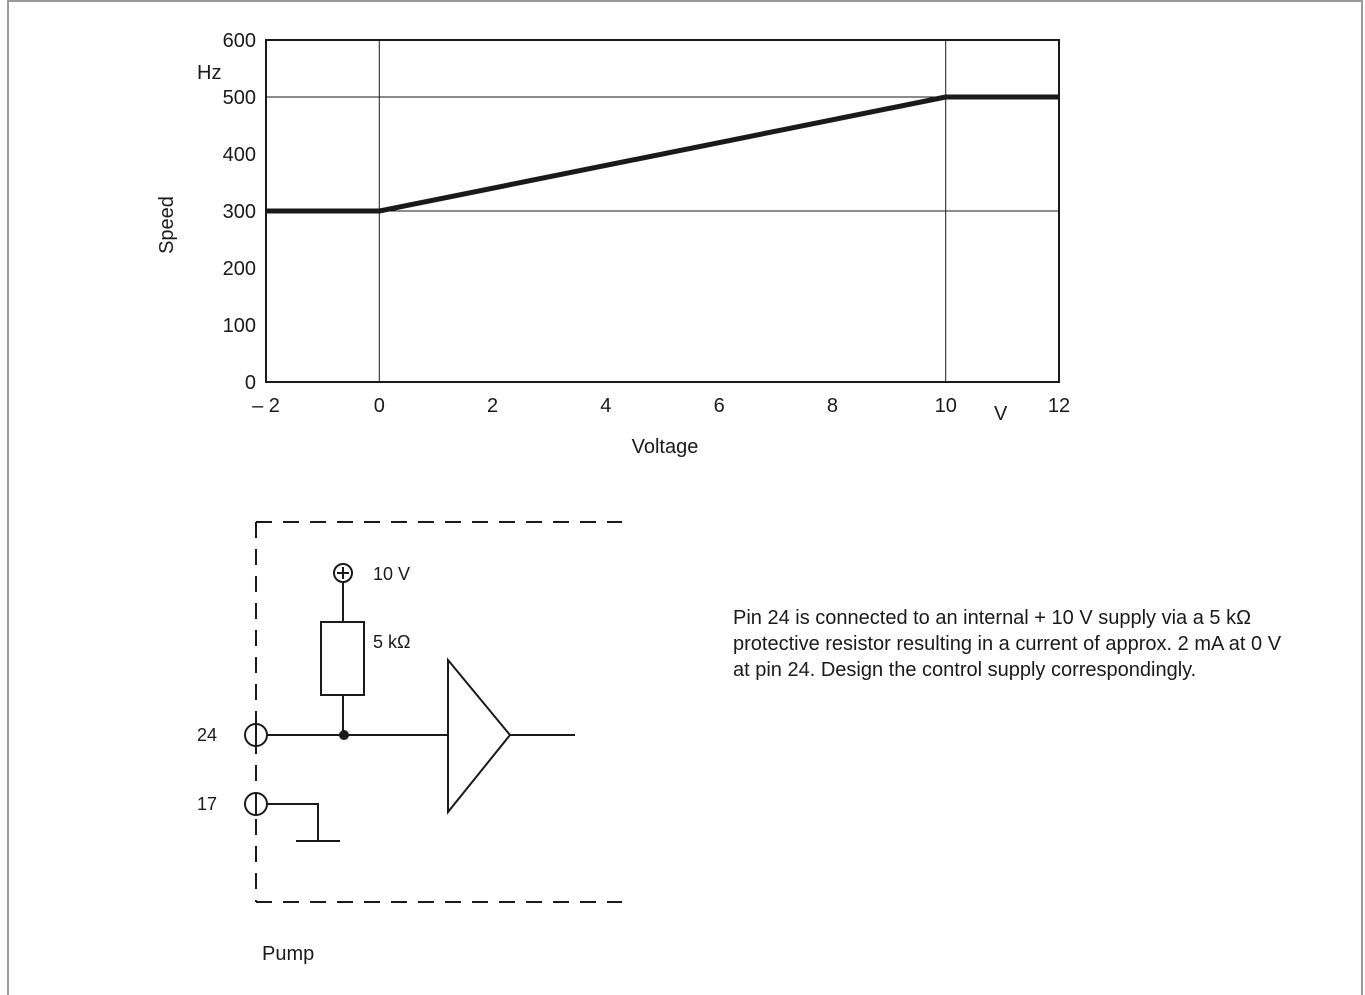 The height and width of the screenshot is (995, 1365). Describe the element at coordinates (239, 212) in the screenshot. I see `y-tick-label: 300` at that location.